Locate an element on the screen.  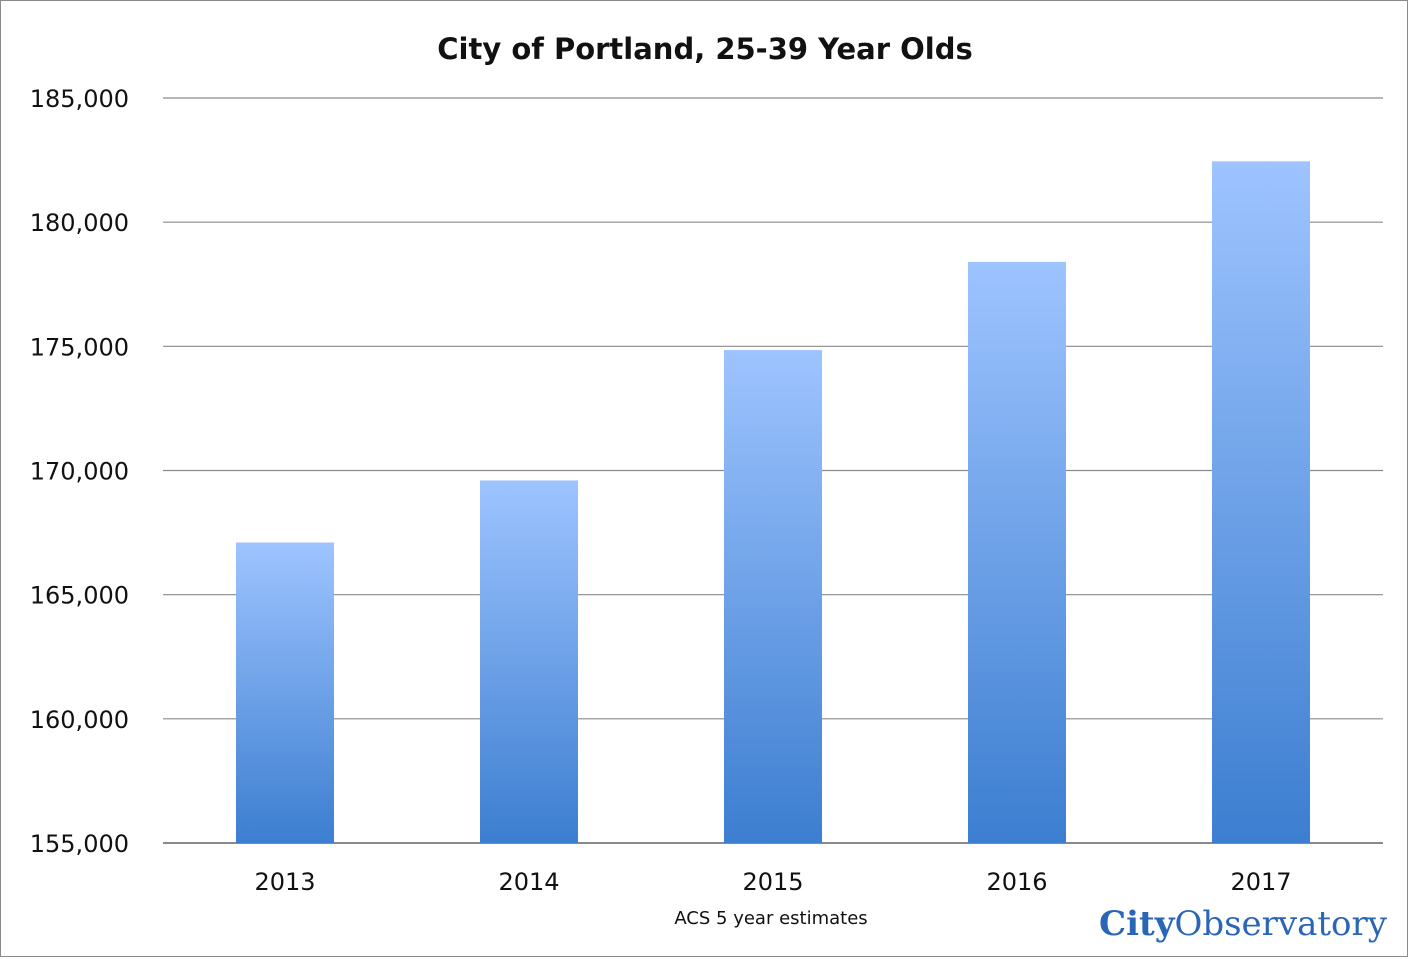
bar-2014 is located at coordinates (529, 661).